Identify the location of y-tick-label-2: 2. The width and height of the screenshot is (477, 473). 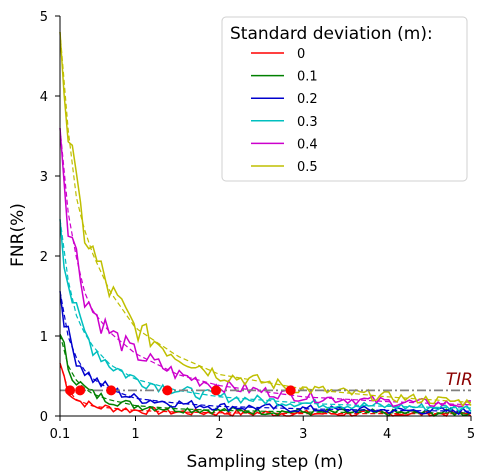
(44, 257).